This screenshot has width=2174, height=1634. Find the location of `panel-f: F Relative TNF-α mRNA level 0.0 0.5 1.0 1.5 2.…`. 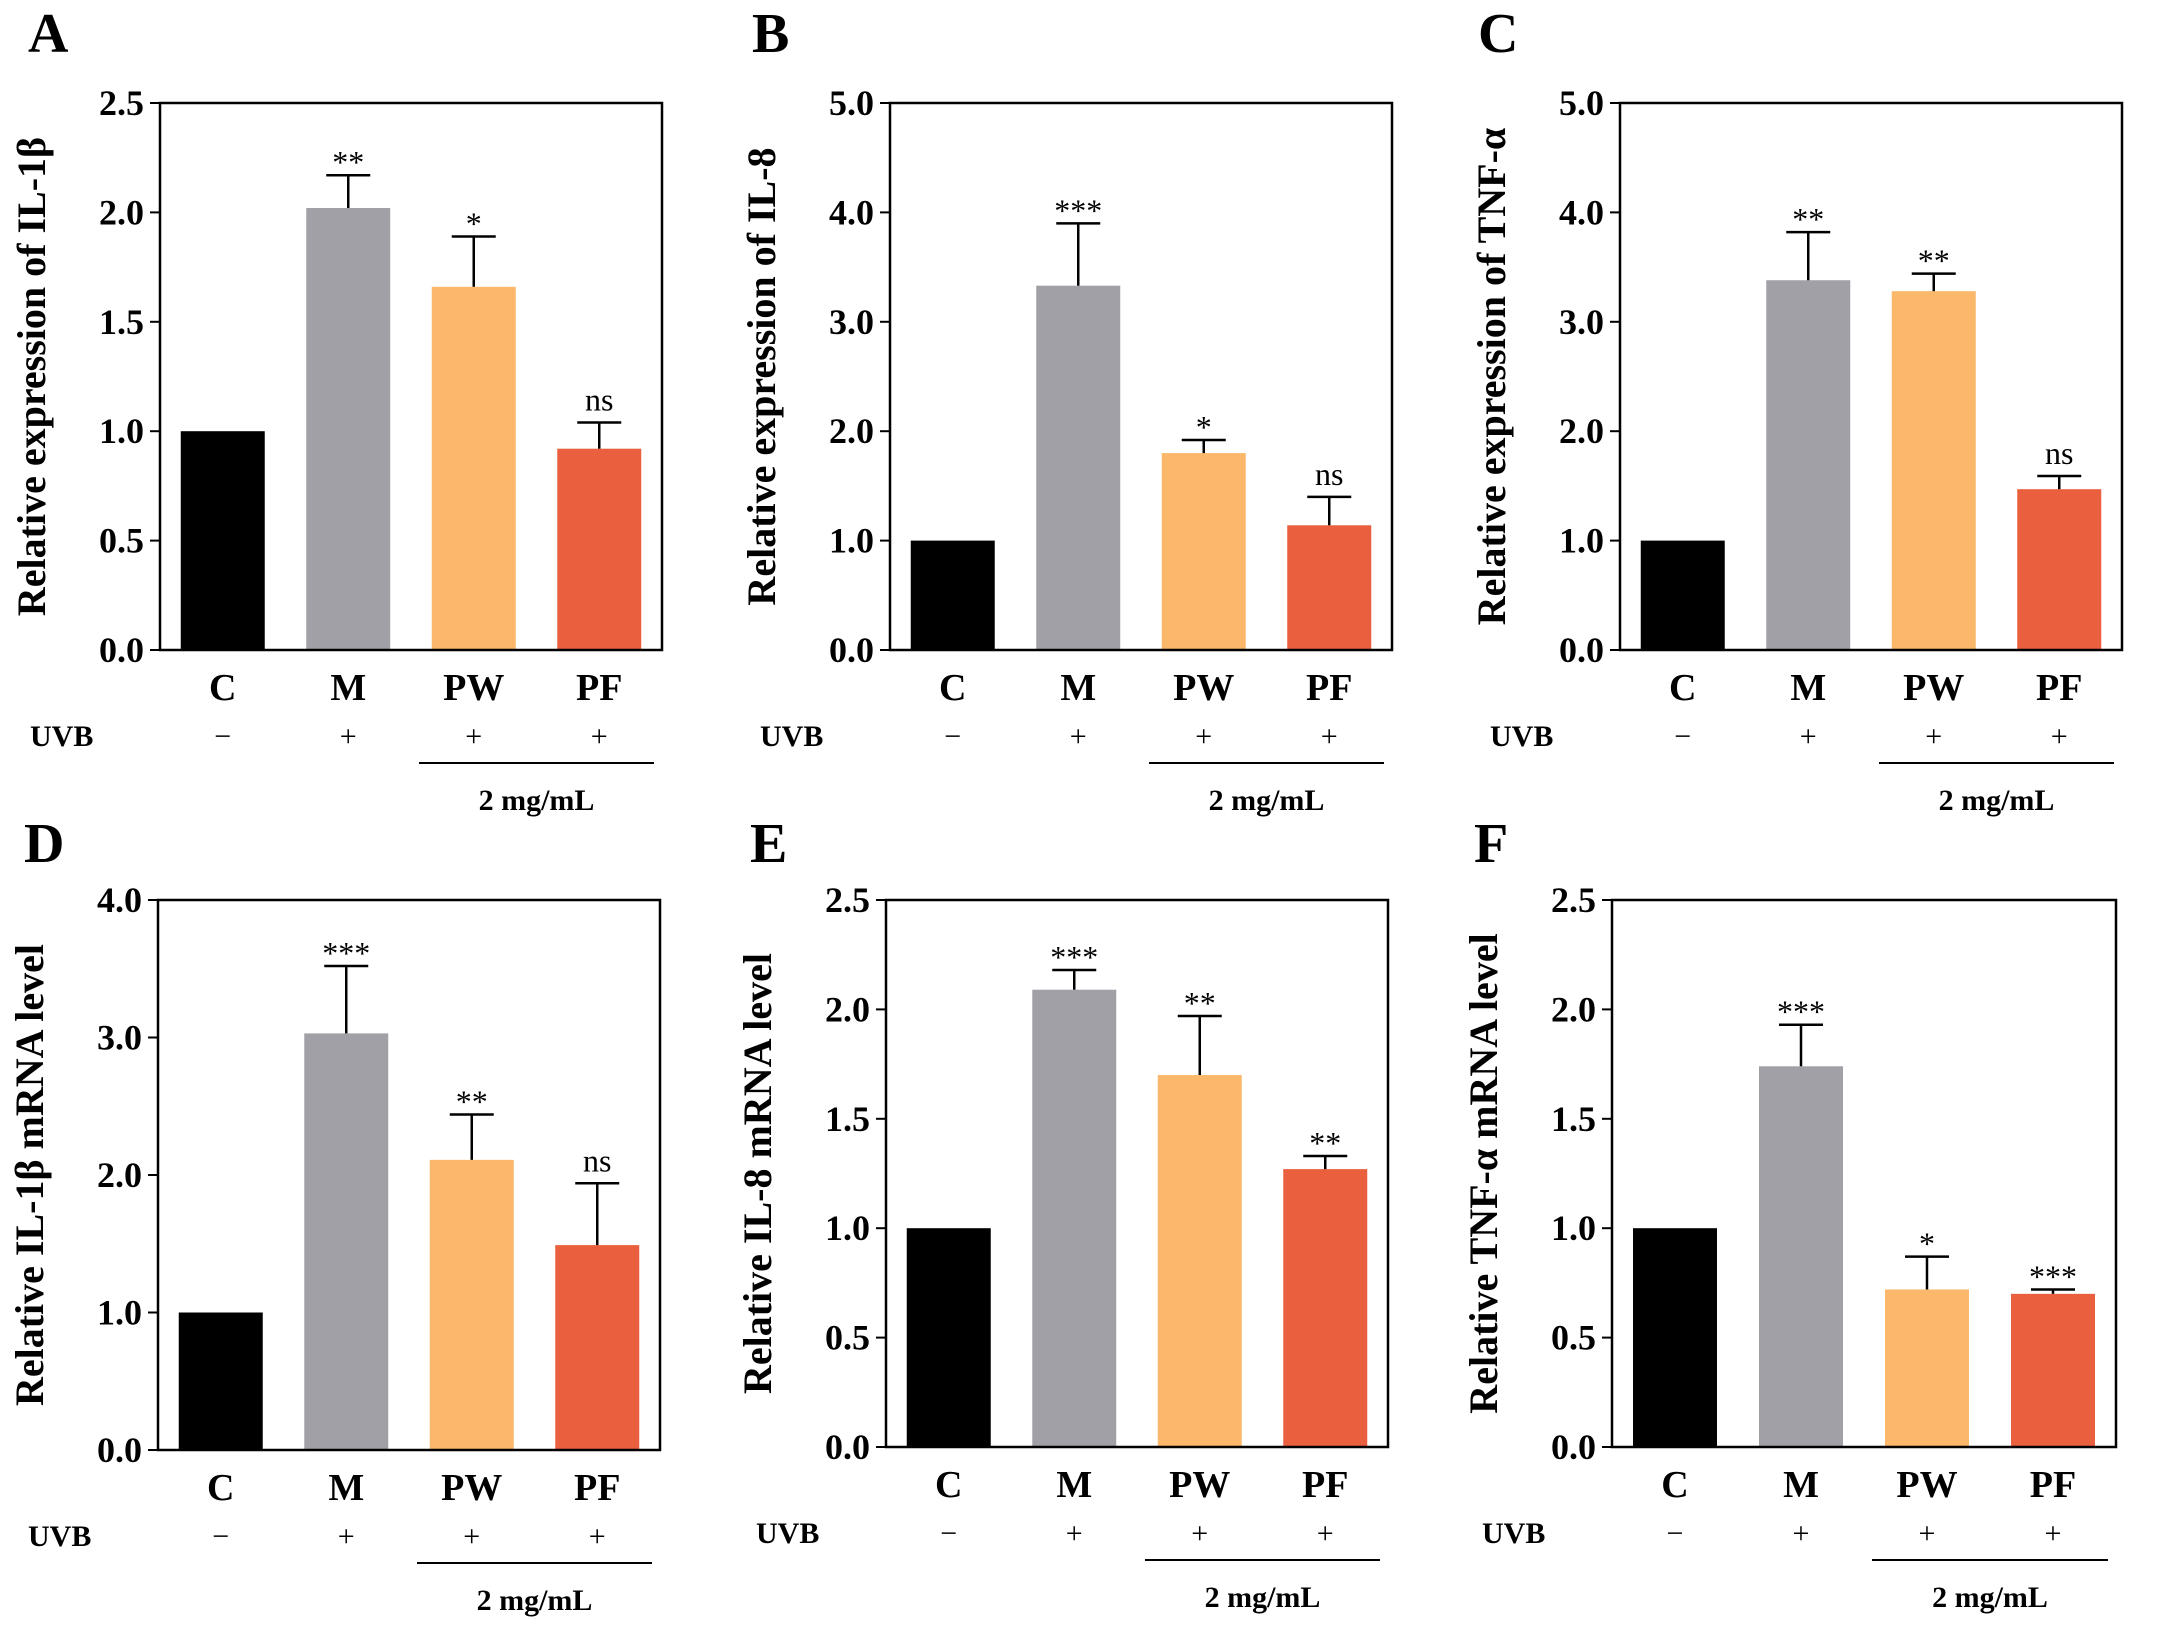

panel-f: F Relative TNF-α mRNA level 0.0 0.5 1.0 1.5 2.… is located at coordinates (1789, 1213).